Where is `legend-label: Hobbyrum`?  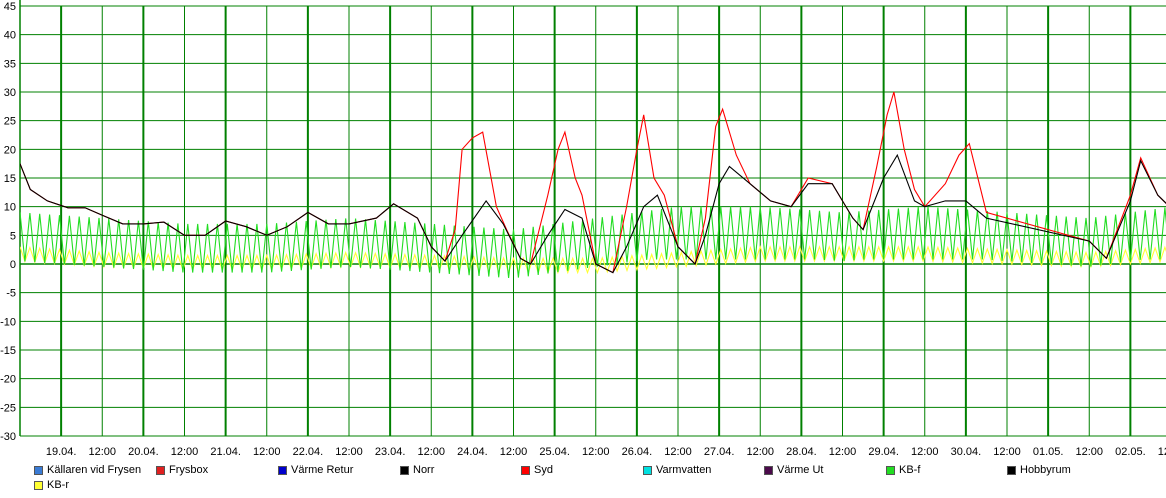
legend-label: Hobbyrum is located at coordinates (1045, 470).